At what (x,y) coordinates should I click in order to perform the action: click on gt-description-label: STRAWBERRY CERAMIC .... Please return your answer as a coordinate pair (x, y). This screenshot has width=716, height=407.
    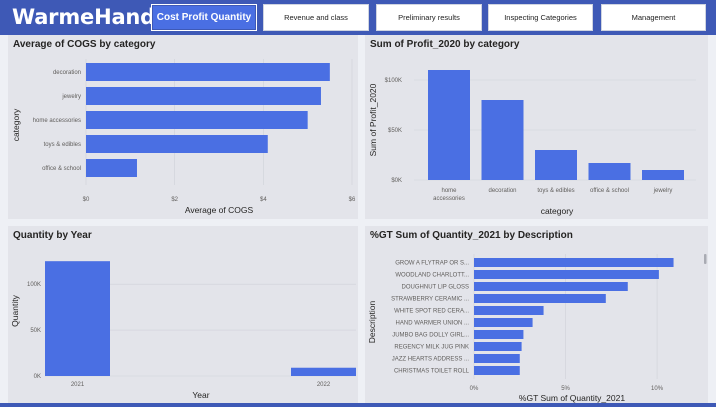
    Looking at the image, I should click on (430, 300).